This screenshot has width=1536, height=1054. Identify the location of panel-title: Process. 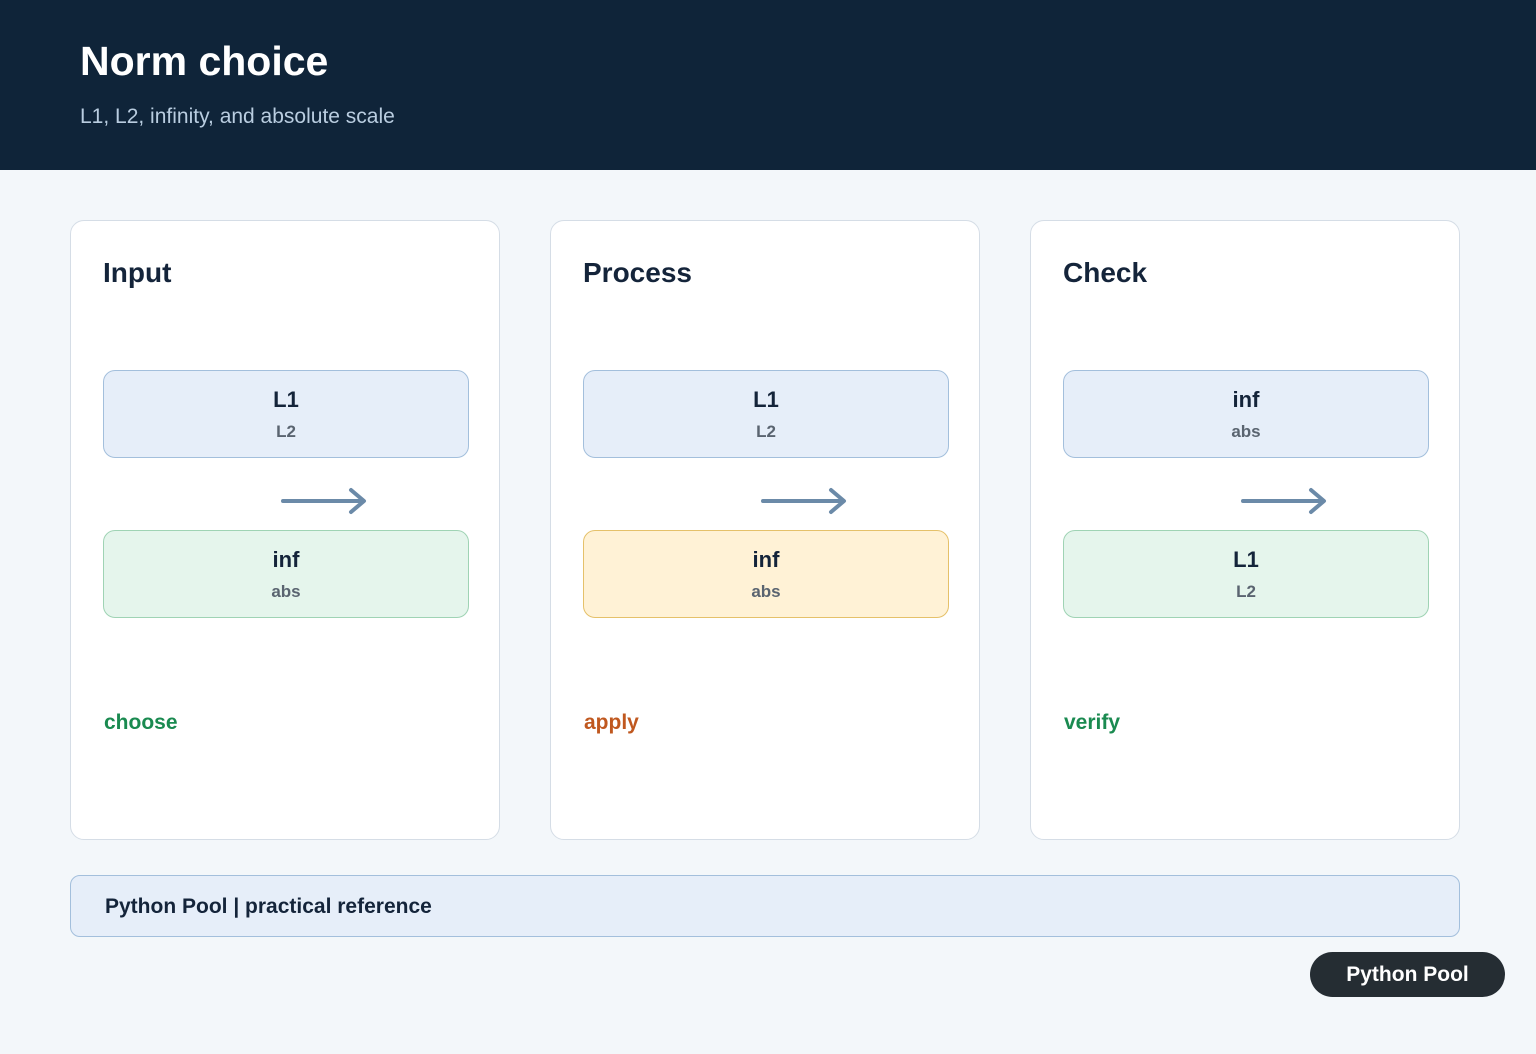
(637, 272).